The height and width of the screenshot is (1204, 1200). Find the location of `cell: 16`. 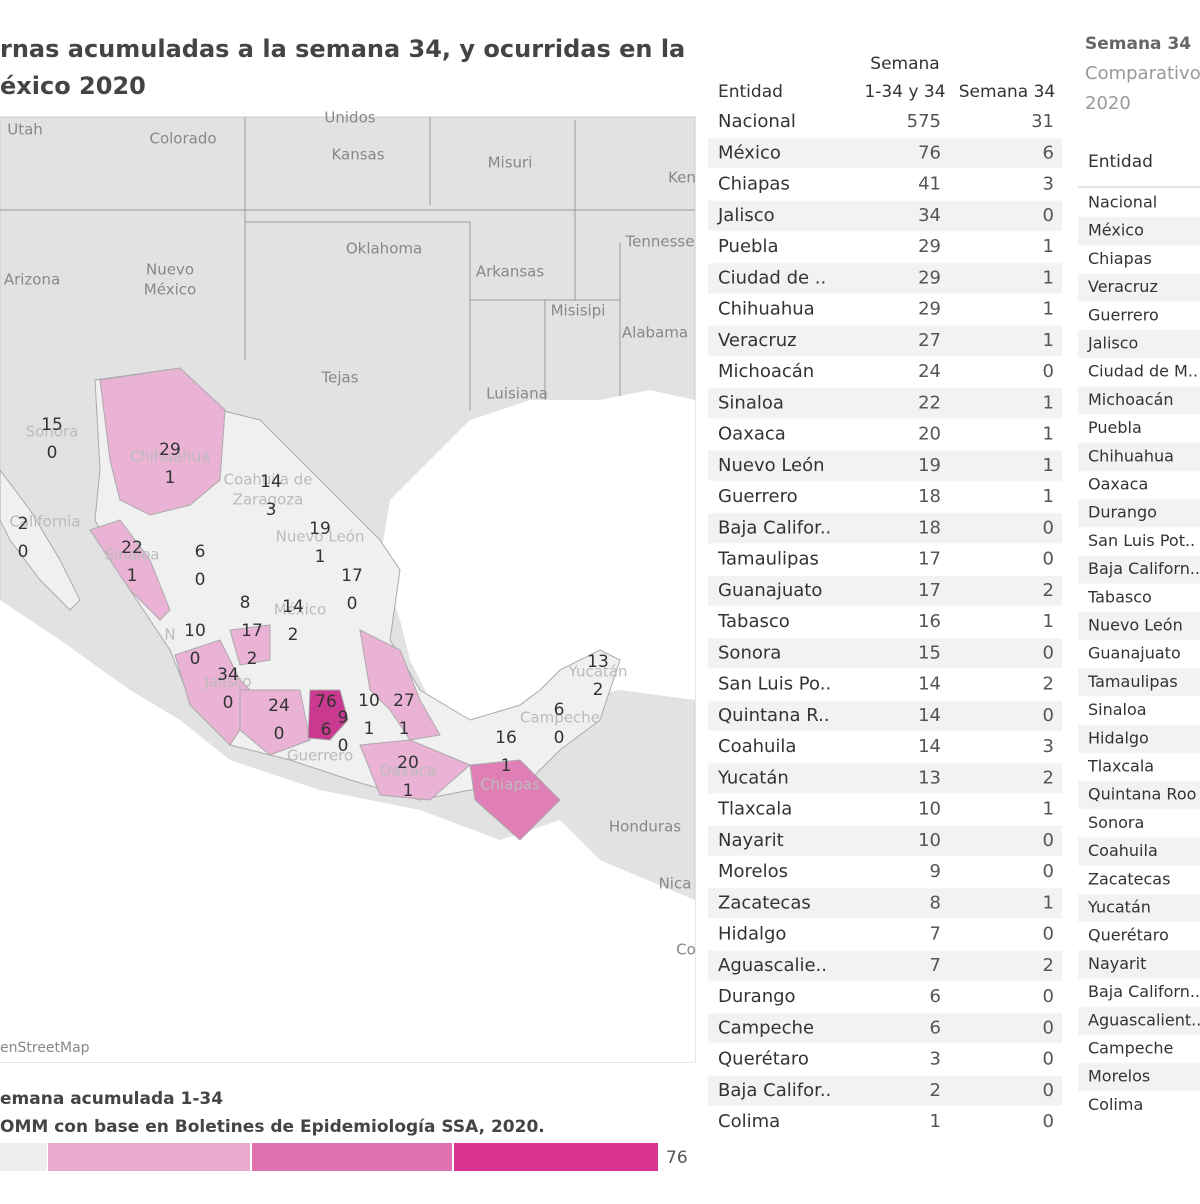

cell: 16 is located at coordinates (929, 621).